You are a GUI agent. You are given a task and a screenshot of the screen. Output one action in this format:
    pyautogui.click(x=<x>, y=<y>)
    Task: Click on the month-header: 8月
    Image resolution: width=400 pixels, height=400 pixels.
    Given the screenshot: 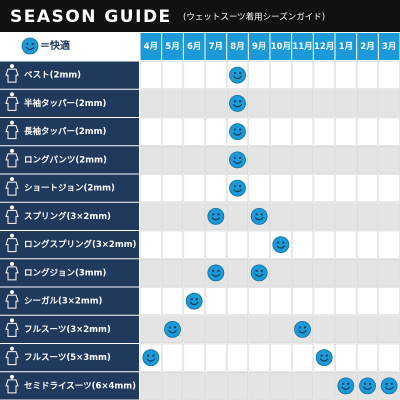 What is the action you would take?
    pyautogui.click(x=237, y=47)
    